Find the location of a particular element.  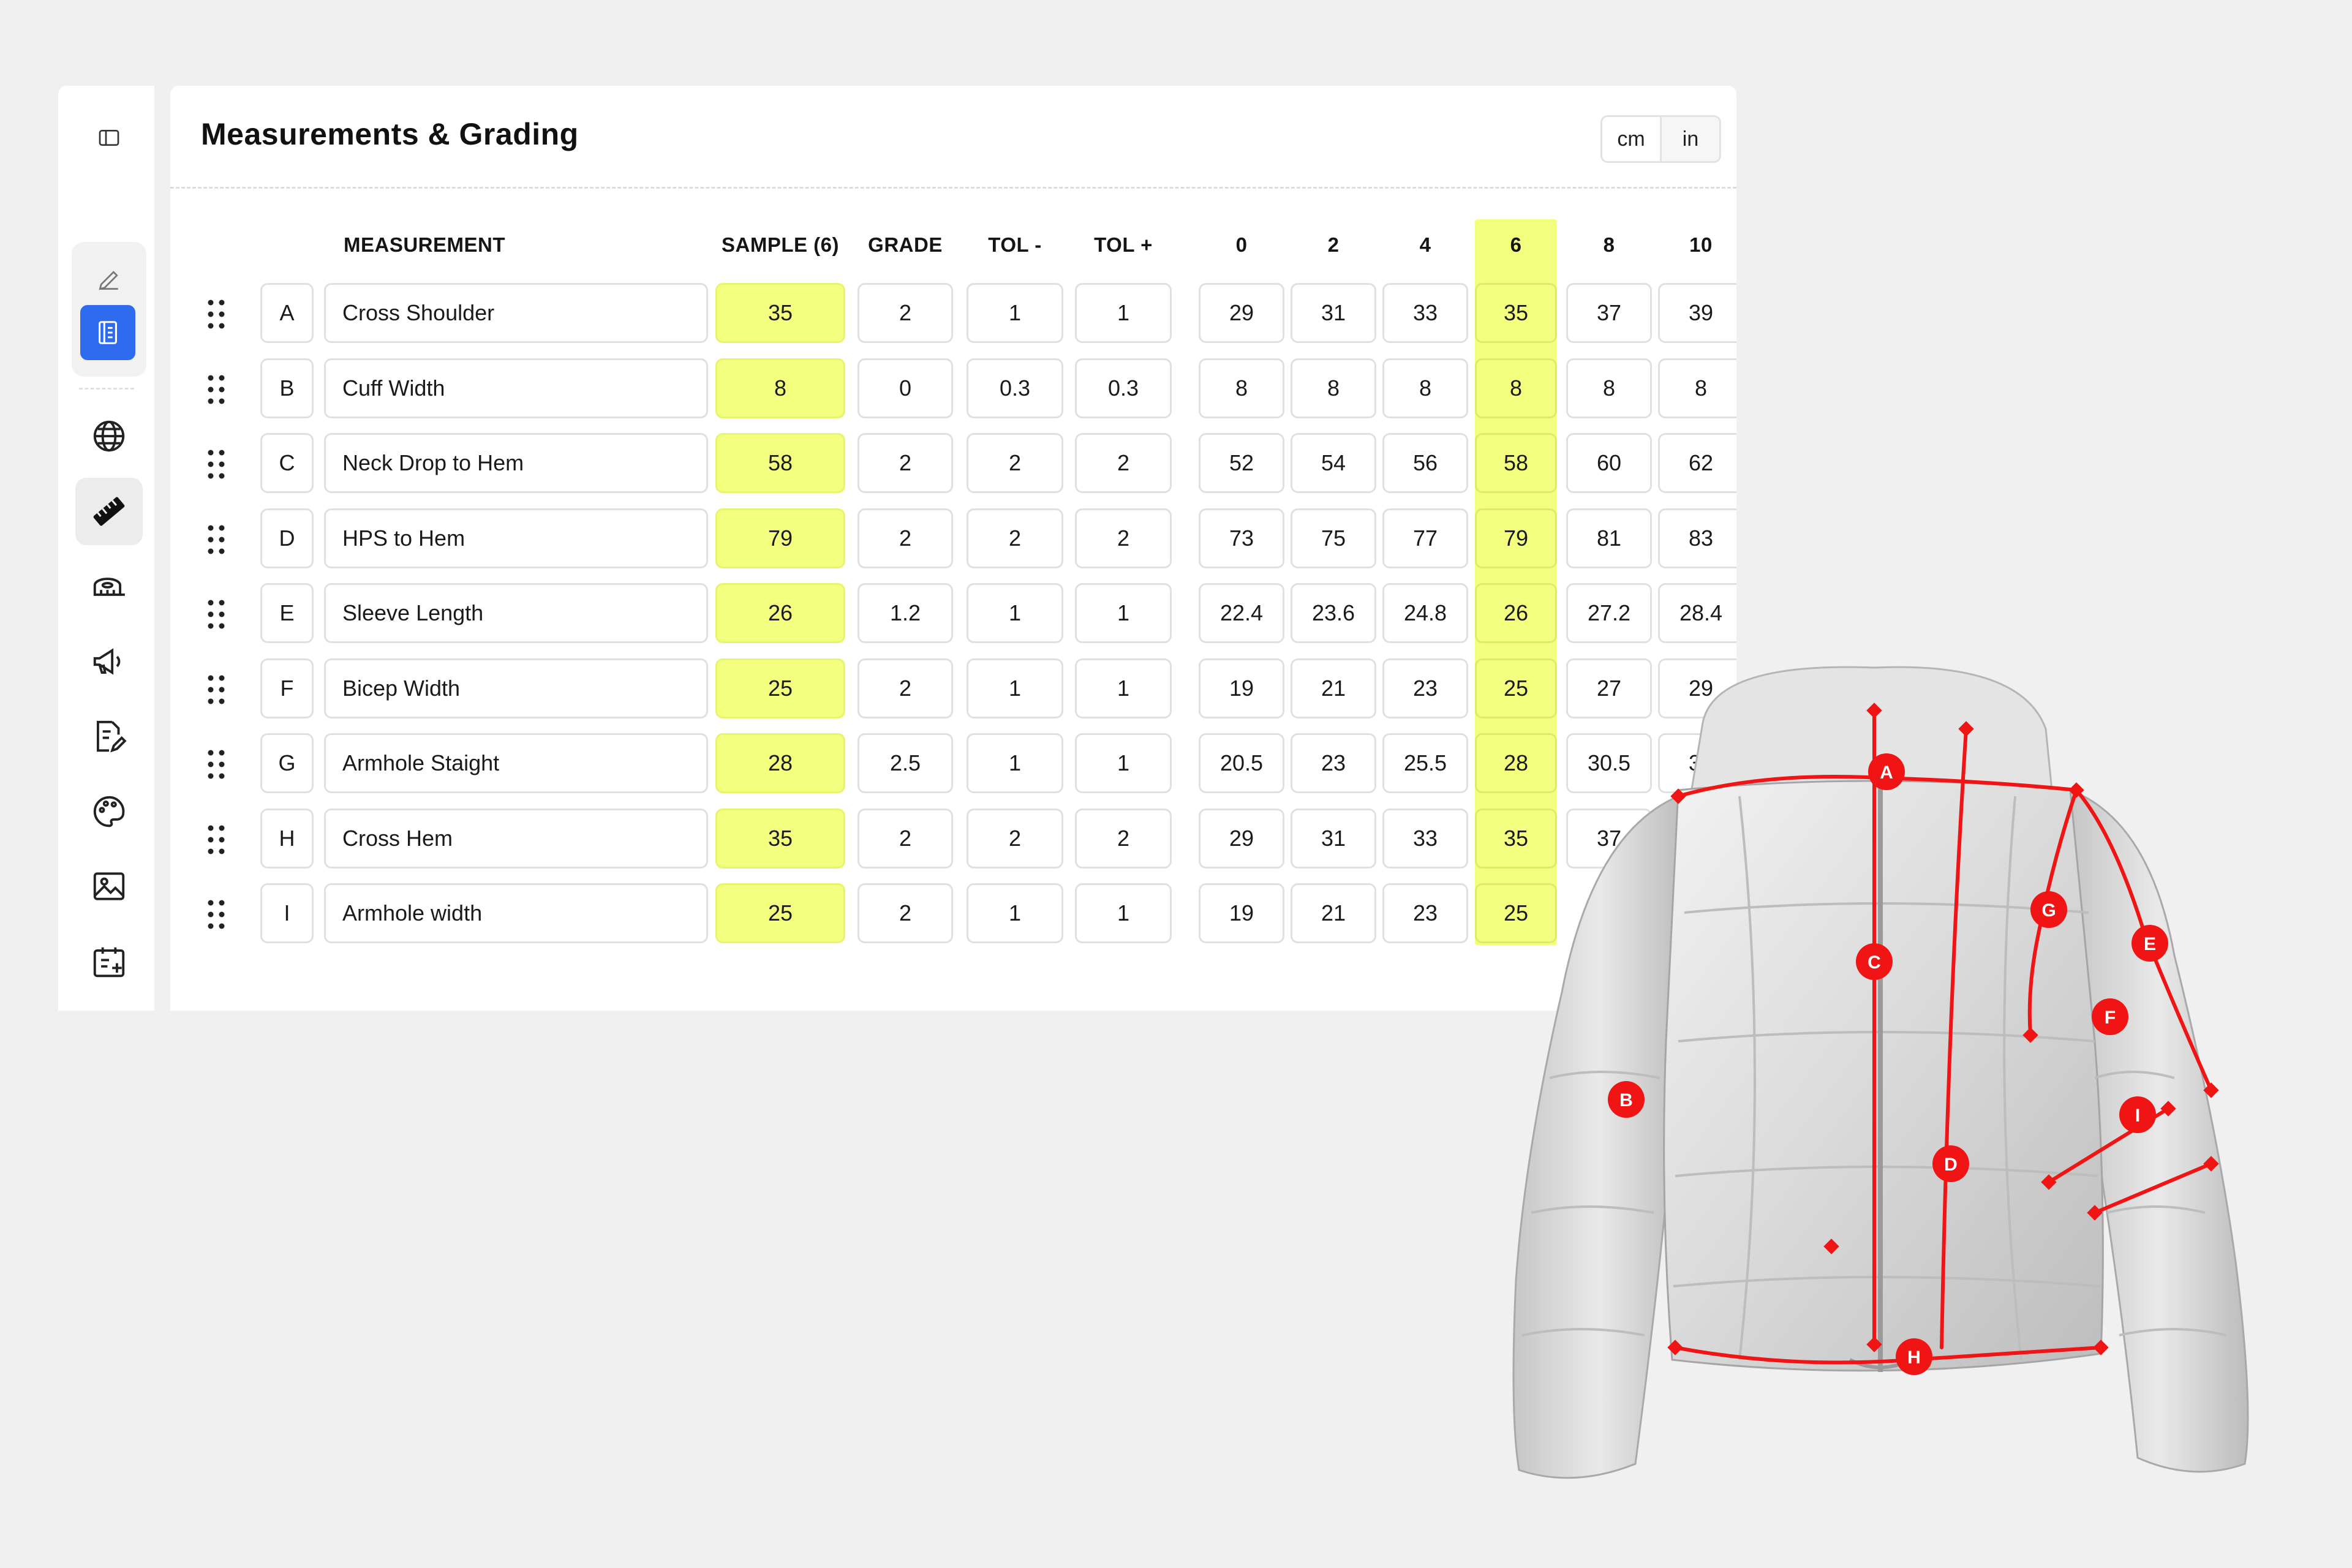

name-cell: HPS to Hem is located at coordinates (516, 538).